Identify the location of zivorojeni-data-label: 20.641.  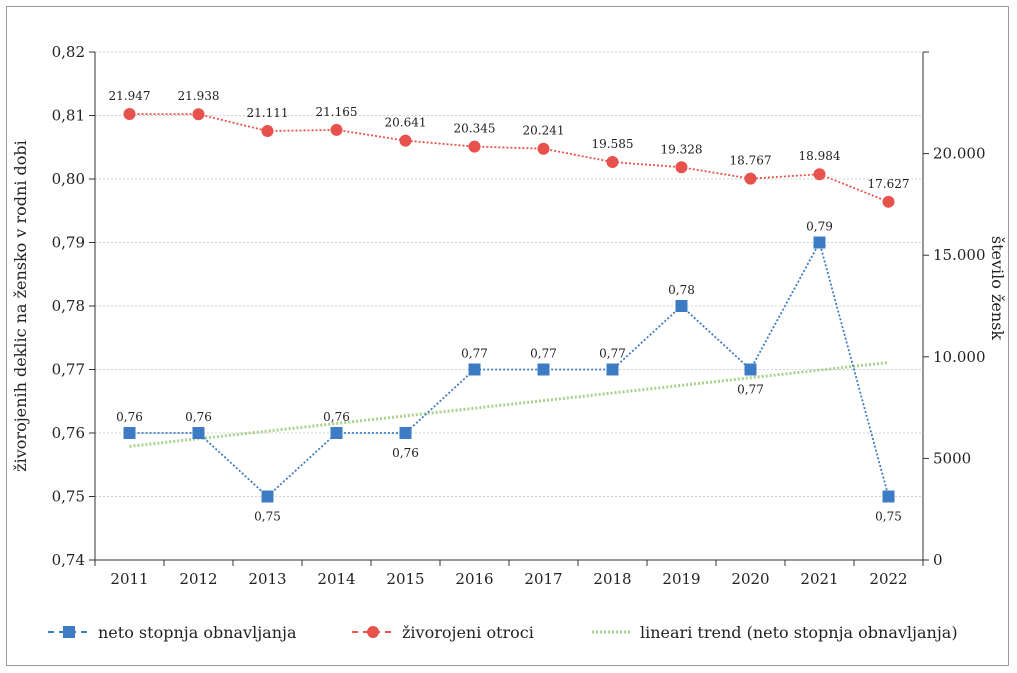
(406, 123).